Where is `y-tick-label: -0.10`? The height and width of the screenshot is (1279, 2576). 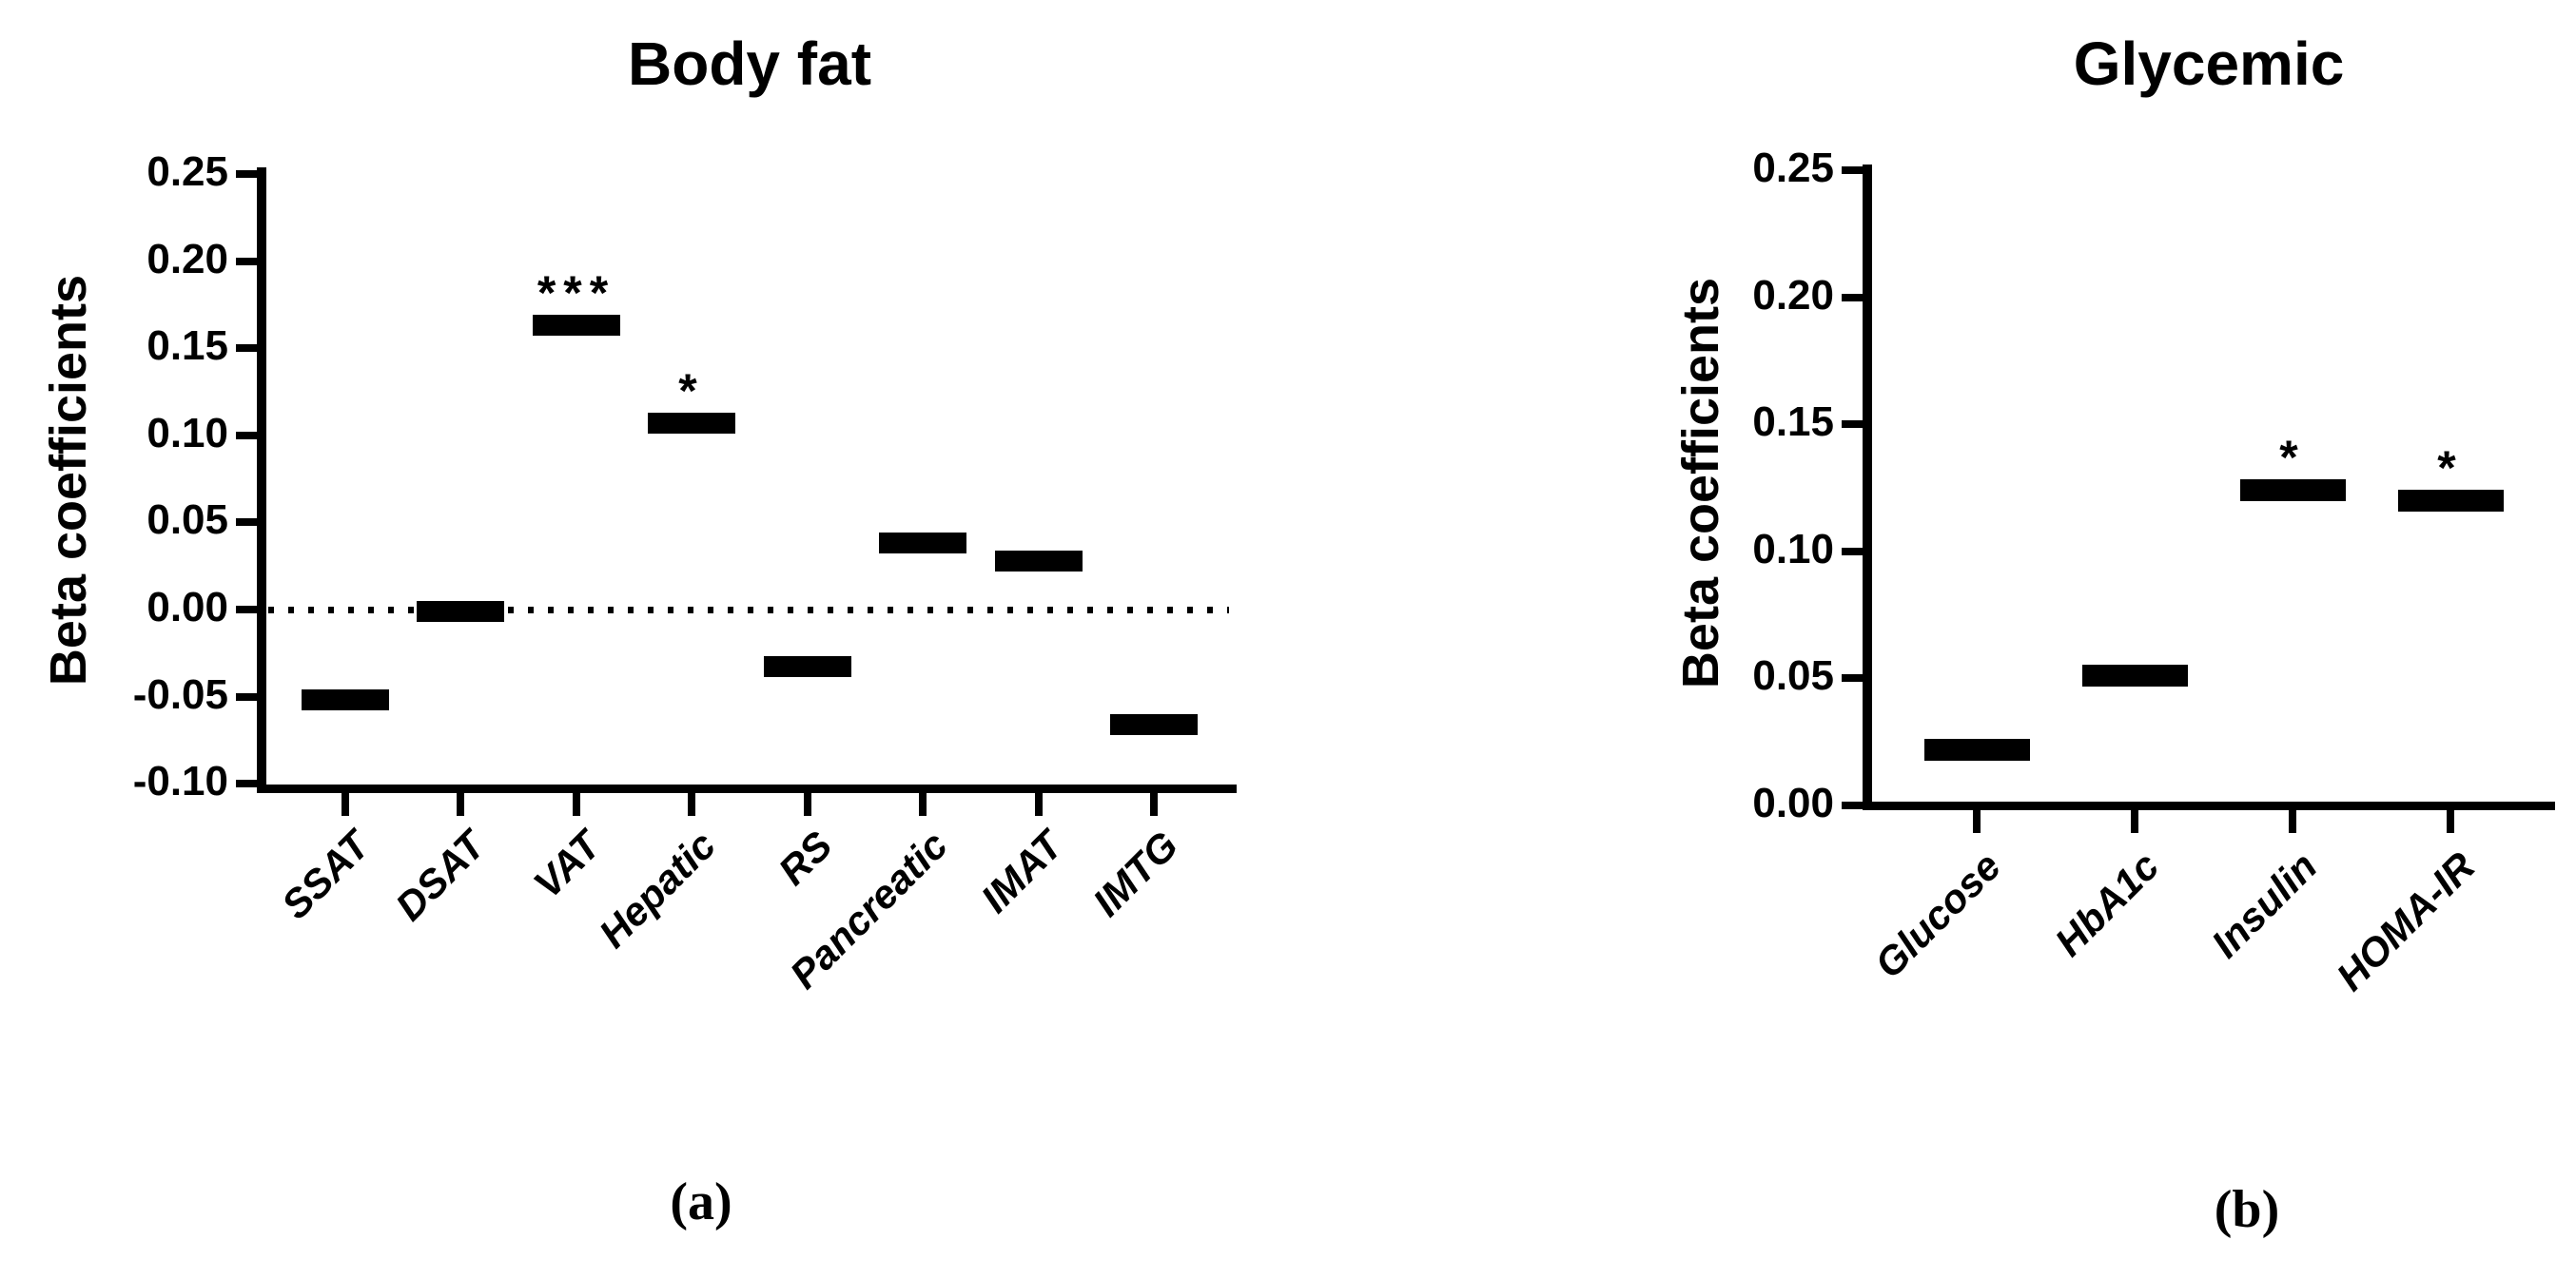 y-tick-label: -0.10 is located at coordinates (180, 781).